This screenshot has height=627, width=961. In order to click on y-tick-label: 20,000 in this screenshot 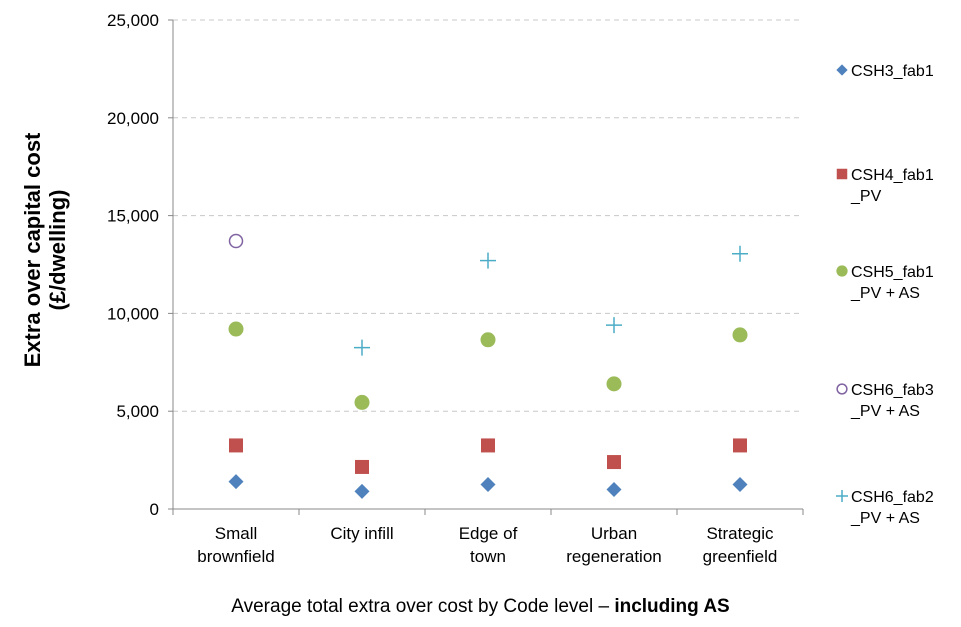, I will do `click(133, 118)`.